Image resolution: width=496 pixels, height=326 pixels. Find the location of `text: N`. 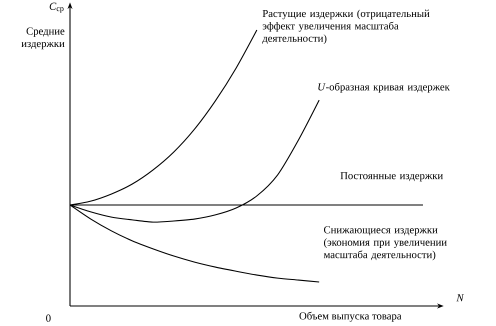

text: N is located at coordinates (460, 298).